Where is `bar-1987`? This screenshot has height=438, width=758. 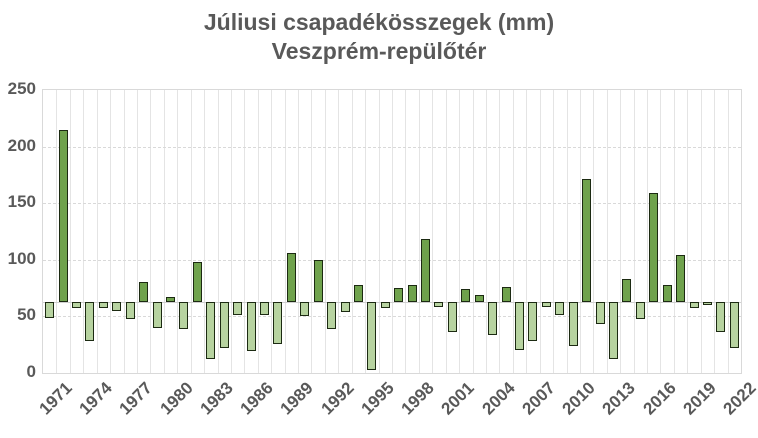
bar-1987 is located at coordinates (264, 309).